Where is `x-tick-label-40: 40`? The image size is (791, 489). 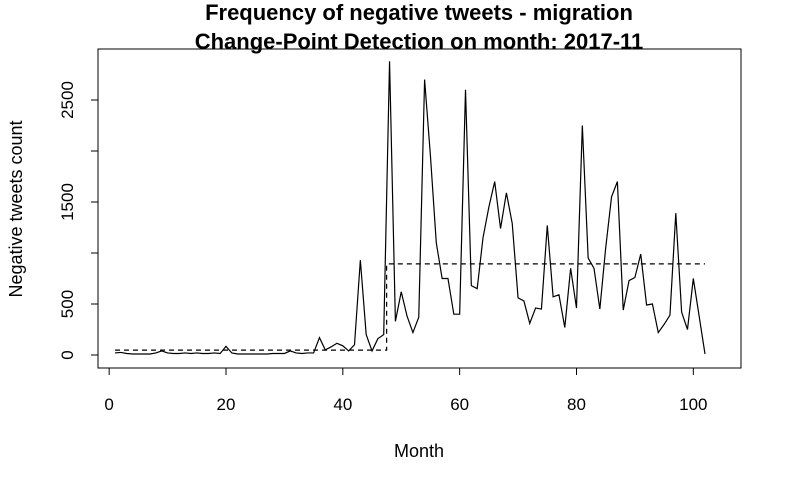
x-tick-label-40: 40 is located at coordinates (342, 404).